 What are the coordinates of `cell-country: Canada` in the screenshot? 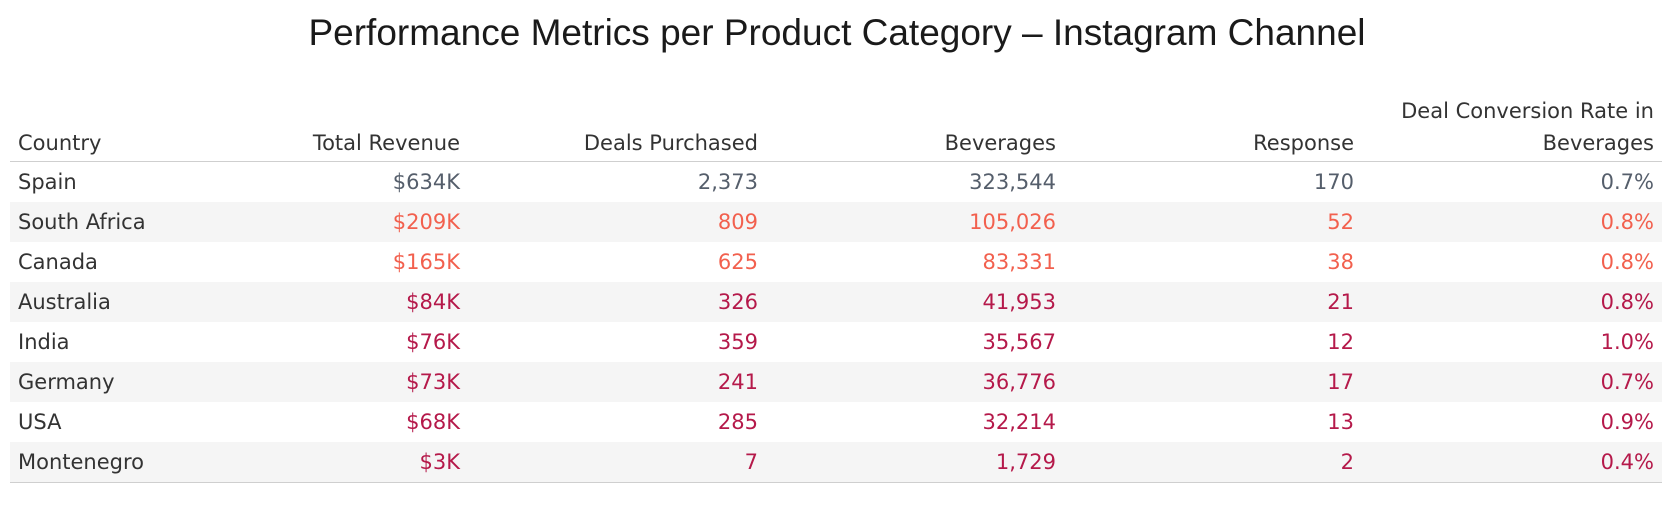 It's located at (58, 262).